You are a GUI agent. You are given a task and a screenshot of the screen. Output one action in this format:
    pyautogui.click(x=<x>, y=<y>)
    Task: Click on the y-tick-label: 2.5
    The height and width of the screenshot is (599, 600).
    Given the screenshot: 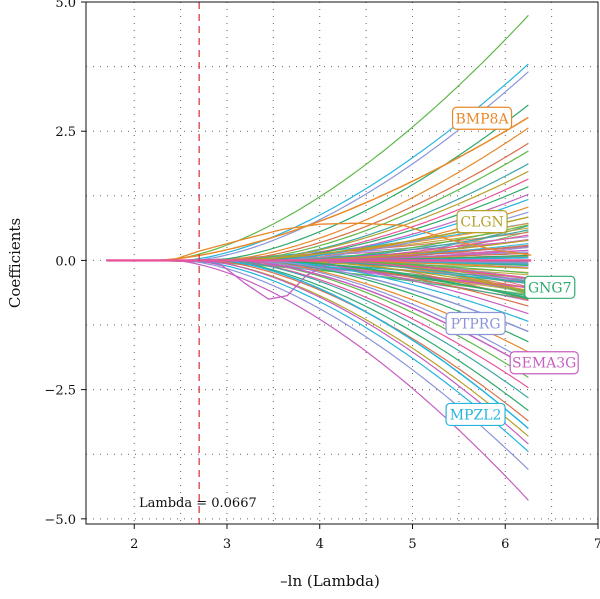 What is the action you would take?
    pyautogui.click(x=65, y=132)
    